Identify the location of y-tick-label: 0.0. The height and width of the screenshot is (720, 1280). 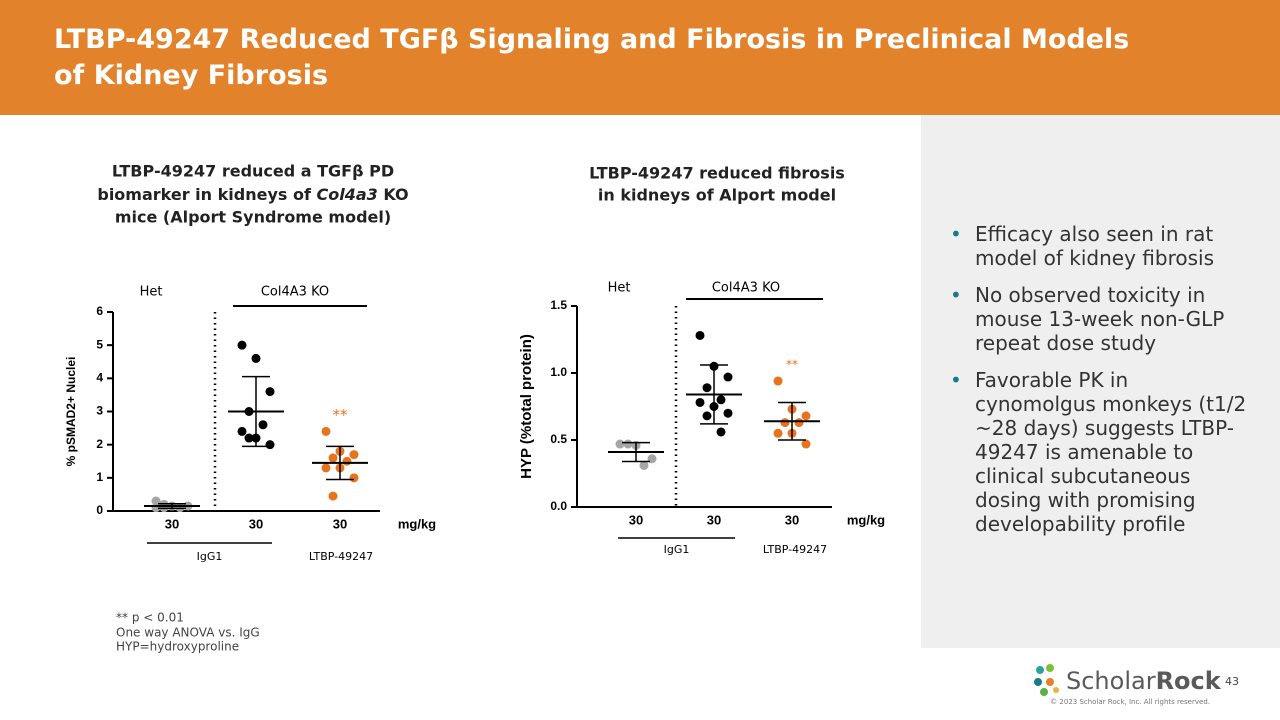
(558, 506).